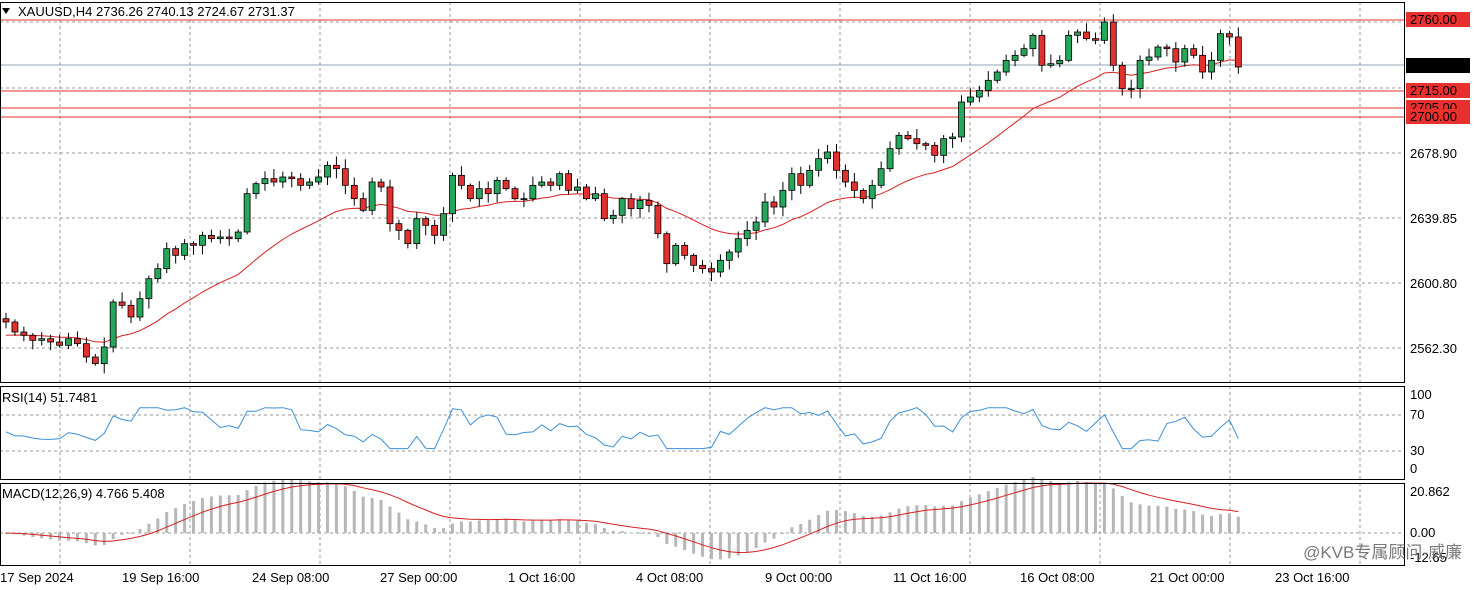 This screenshot has height=590, width=1476. I want to click on price-tick: 2600.80, so click(1433, 283).